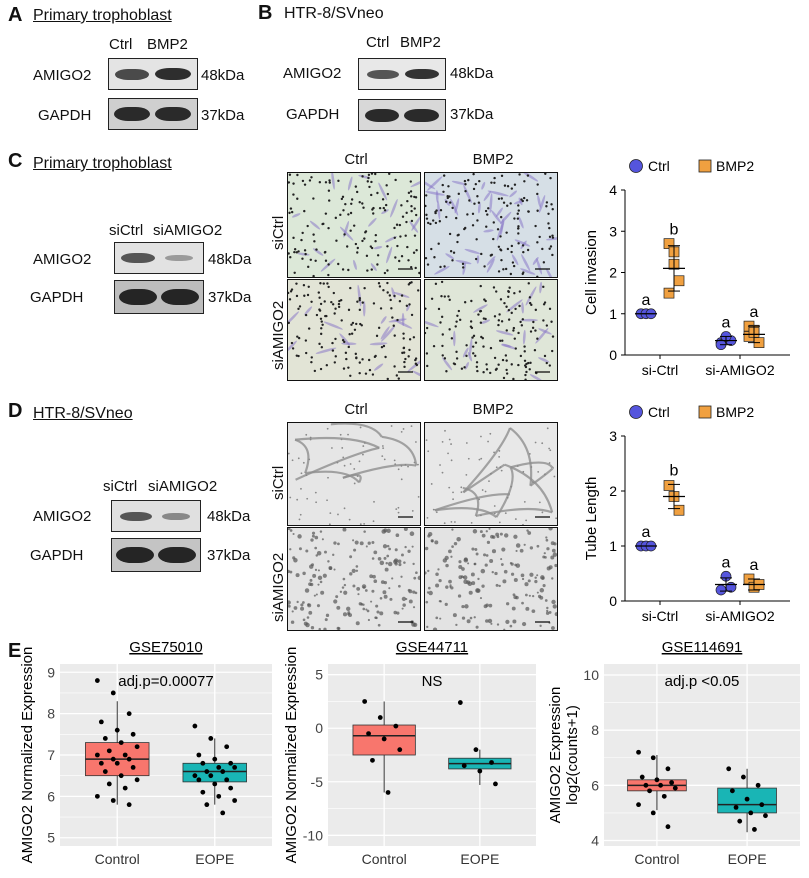  I want to click on x-tick-label: si-AMIGO2, so click(739, 370).